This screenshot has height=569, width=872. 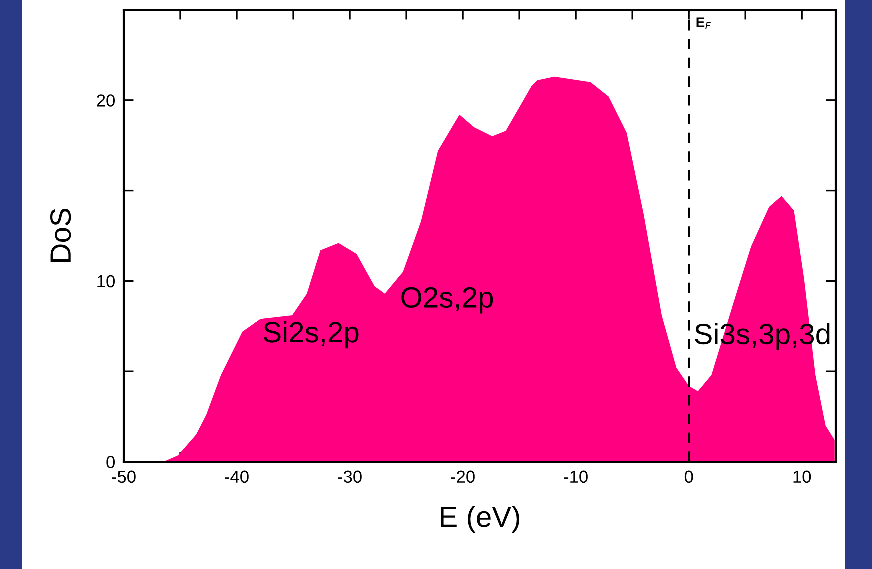 What do you see at coordinates (480, 520) in the screenshot?
I see `x-axis-title: E (eV)` at bounding box center [480, 520].